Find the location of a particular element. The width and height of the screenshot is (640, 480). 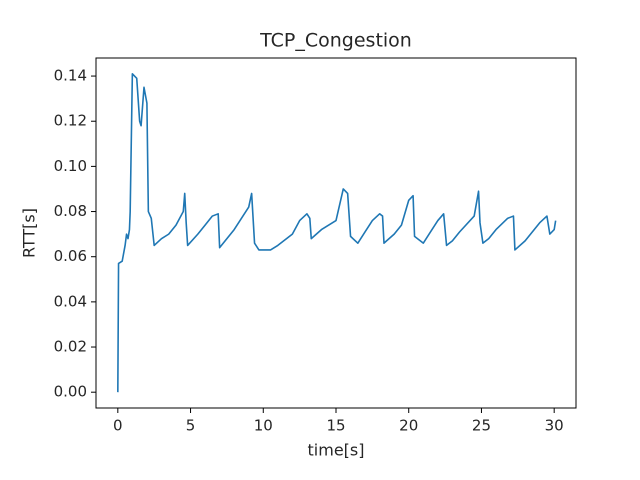

x-tick-label: 30 is located at coordinates (554, 426).